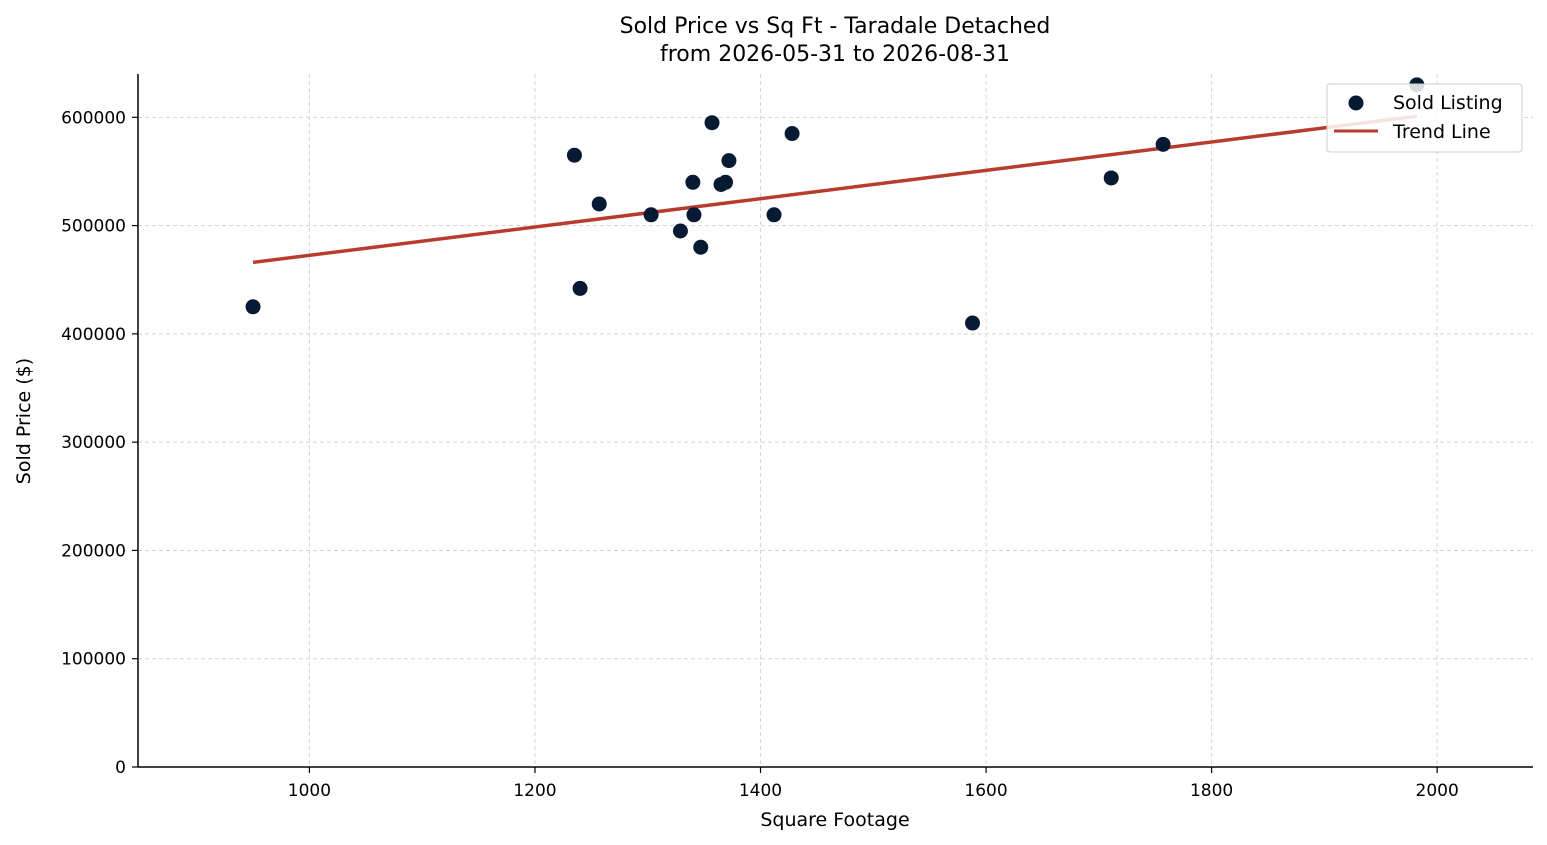 This screenshot has height=845, width=1547. What do you see at coordinates (534, 791) in the screenshot?
I see `x-tick-label: 1200` at bounding box center [534, 791].